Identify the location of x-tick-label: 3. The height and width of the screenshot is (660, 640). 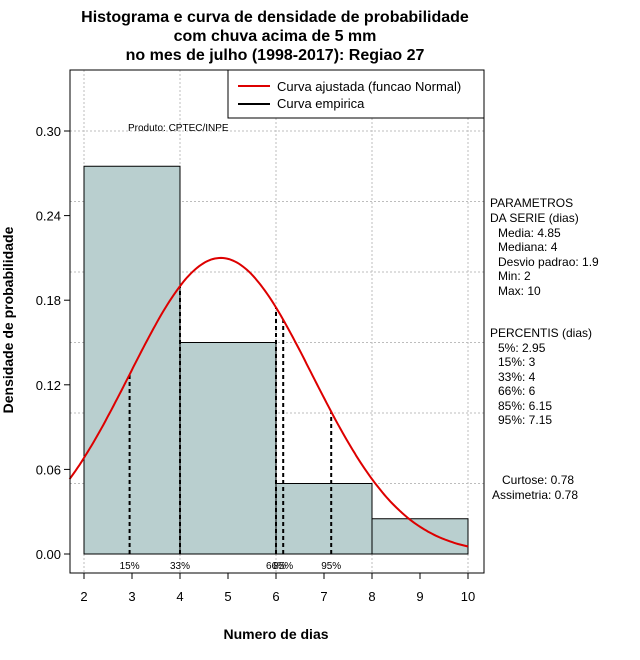
(131, 596).